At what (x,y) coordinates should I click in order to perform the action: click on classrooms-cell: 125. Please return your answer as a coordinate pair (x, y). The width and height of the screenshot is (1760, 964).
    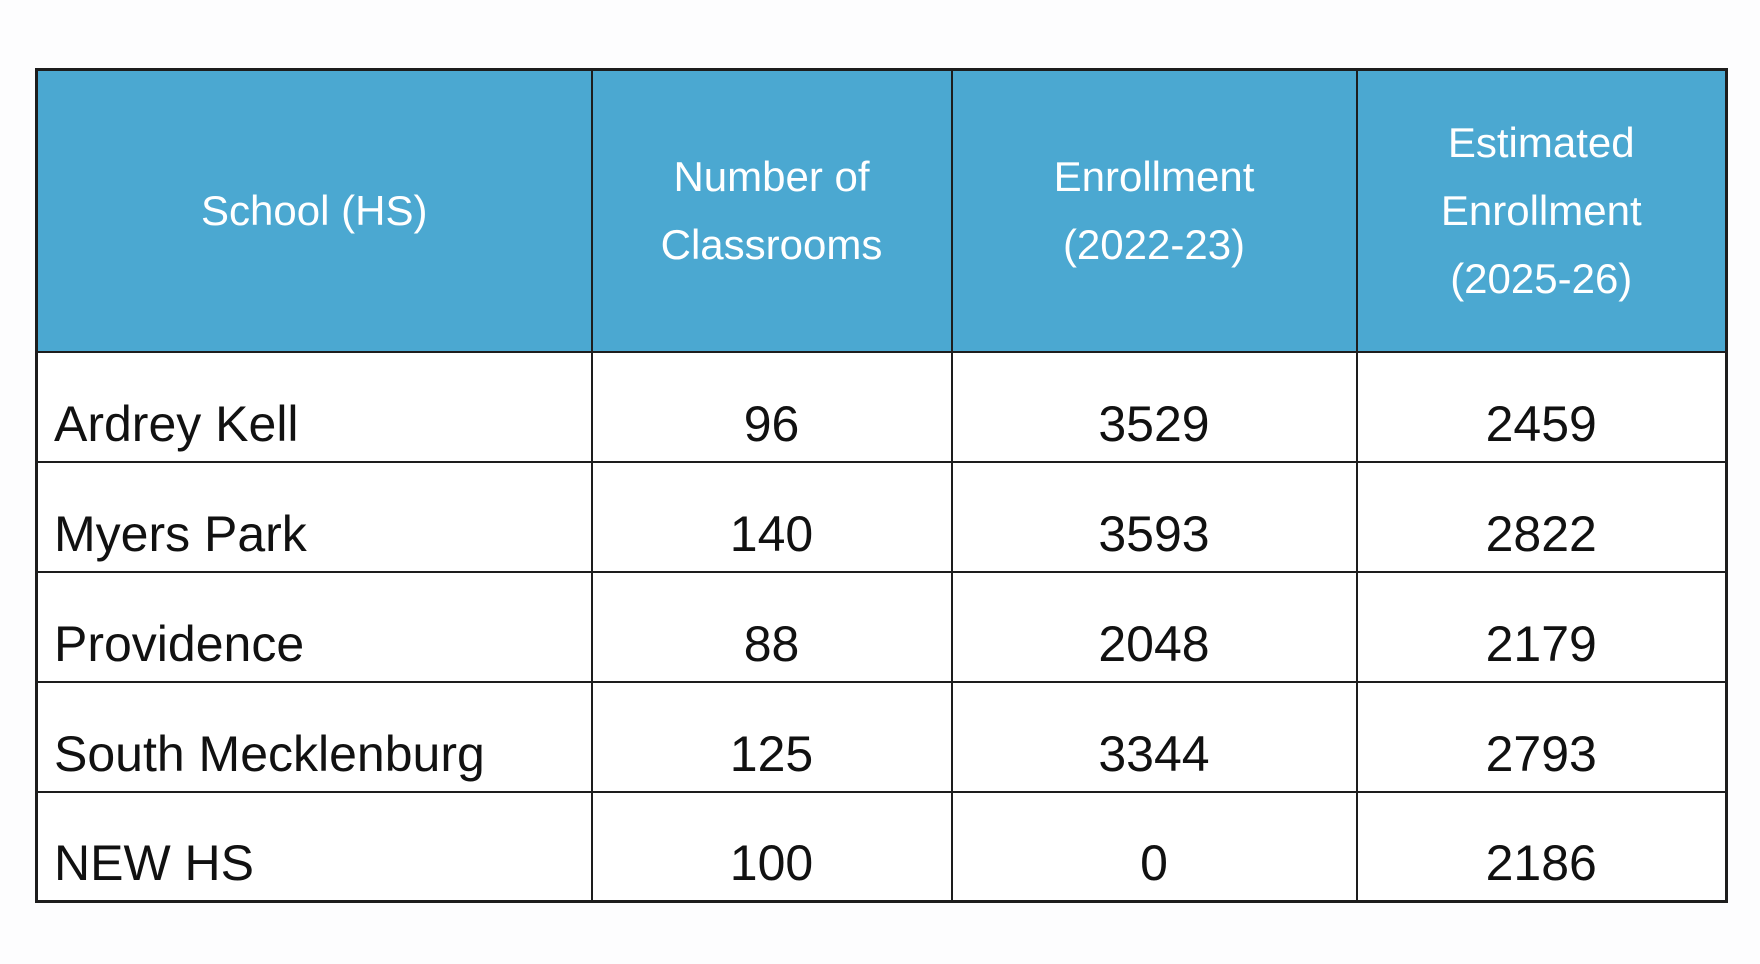
    Looking at the image, I should click on (771, 736).